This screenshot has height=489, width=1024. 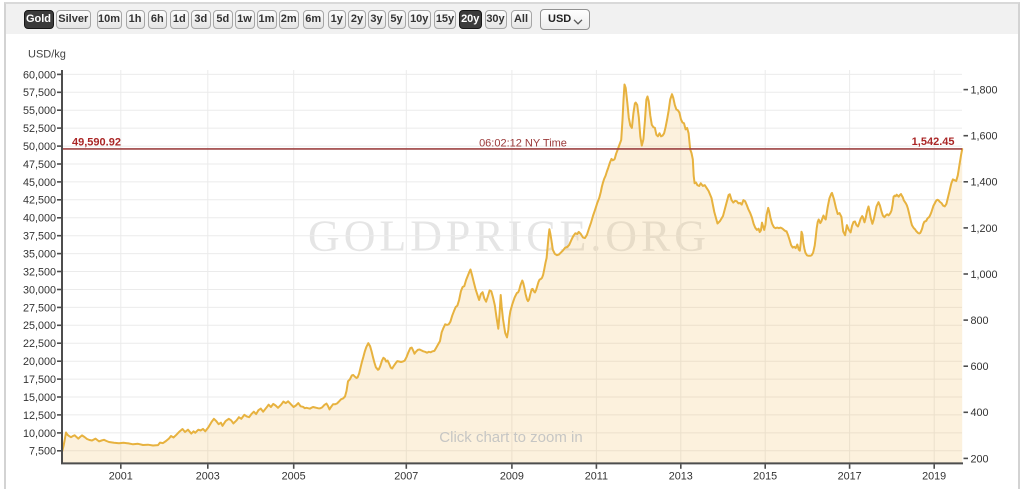 I want to click on svg-text: 1,000, so click(x=984, y=275).